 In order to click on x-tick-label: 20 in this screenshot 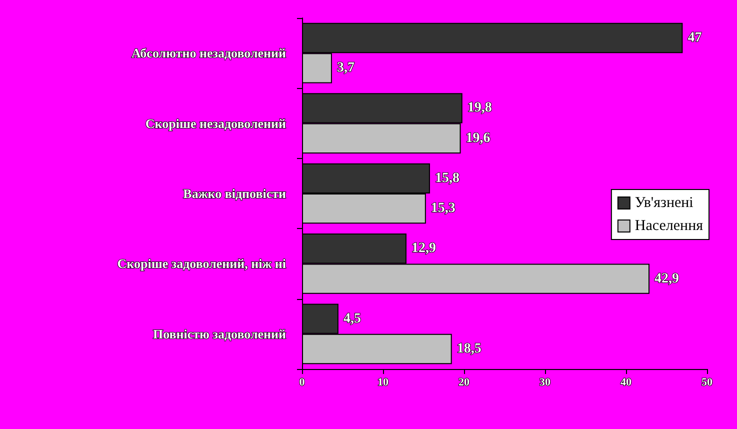, I will do `click(464, 382)`.